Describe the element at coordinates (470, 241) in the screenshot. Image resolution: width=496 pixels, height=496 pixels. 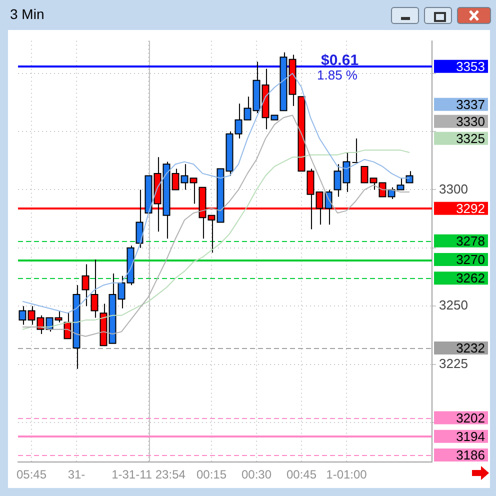
I see `ref-line-label: 3278` at that location.